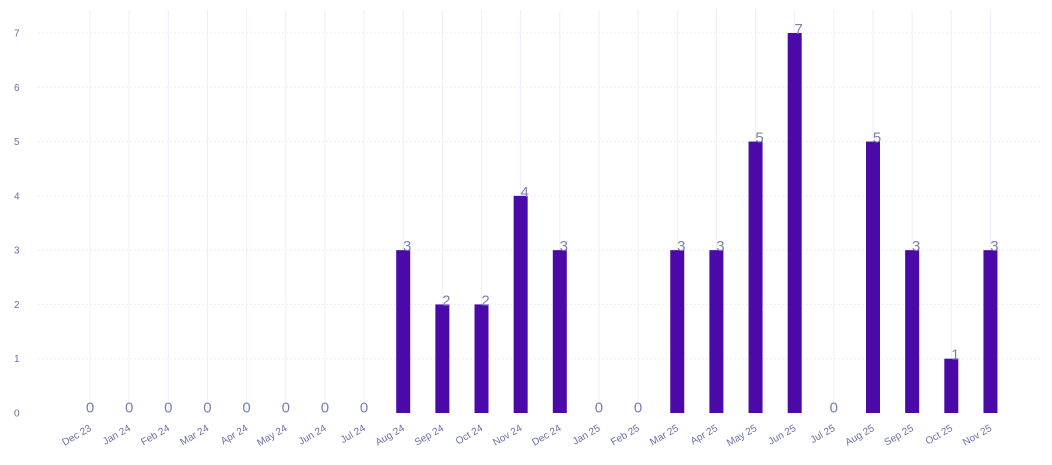 This screenshot has height=465, width=1052. Describe the element at coordinates (524, 192) in the screenshot. I see `data-label: 4` at that location.